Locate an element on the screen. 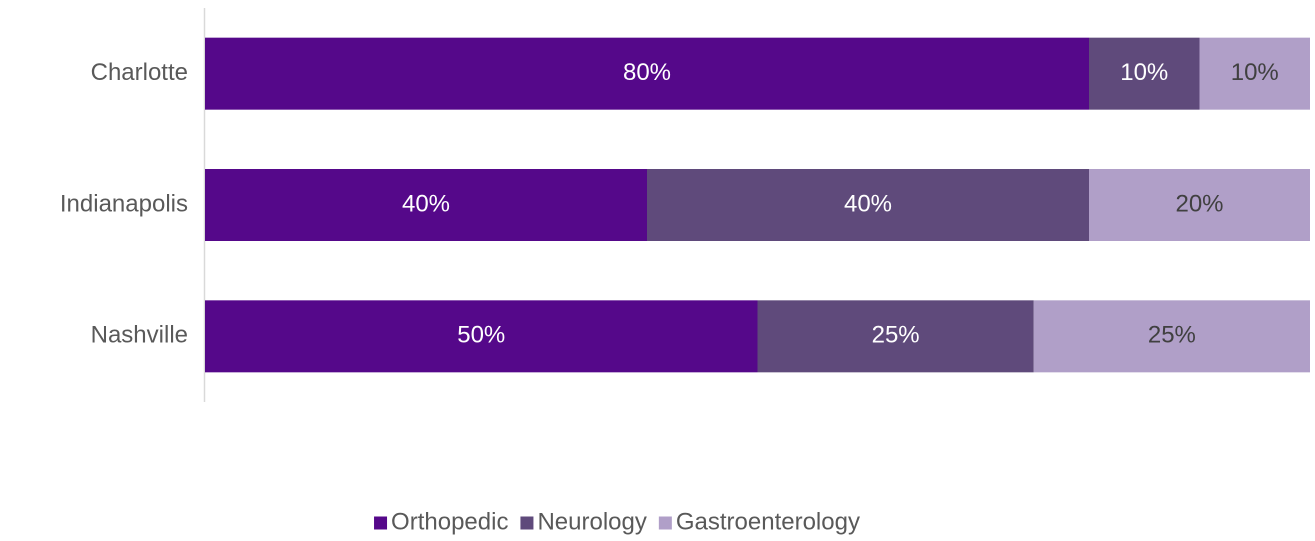 Image resolution: width=1315 pixels, height=541 pixels. legend-label: Gastroenterology is located at coordinates (768, 521).